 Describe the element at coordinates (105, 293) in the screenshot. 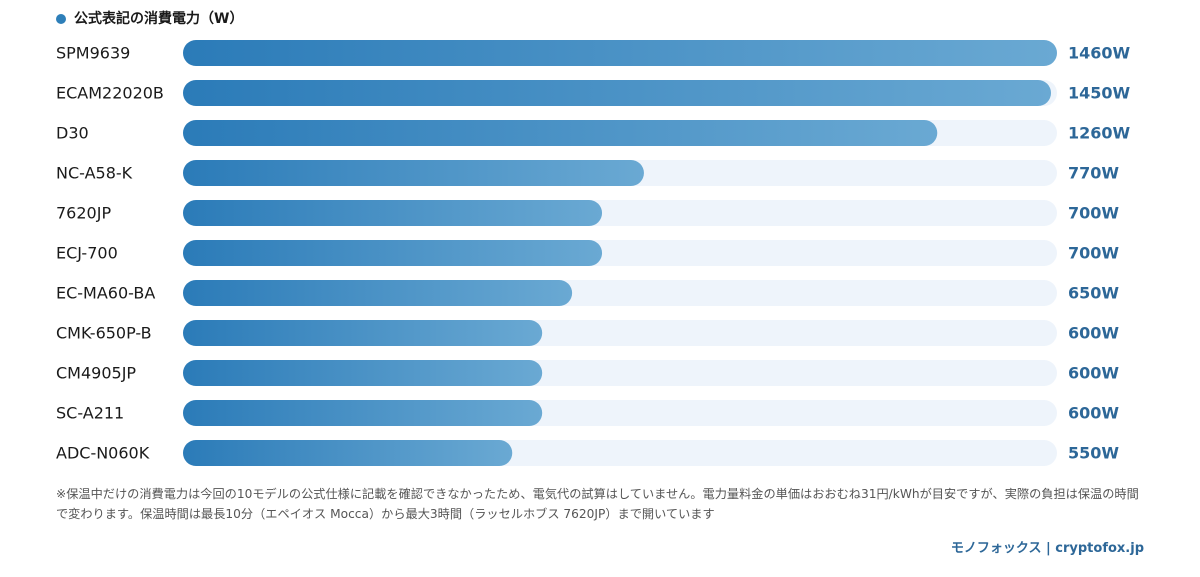

I see `category-label: EC-MA60-BA` at that location.